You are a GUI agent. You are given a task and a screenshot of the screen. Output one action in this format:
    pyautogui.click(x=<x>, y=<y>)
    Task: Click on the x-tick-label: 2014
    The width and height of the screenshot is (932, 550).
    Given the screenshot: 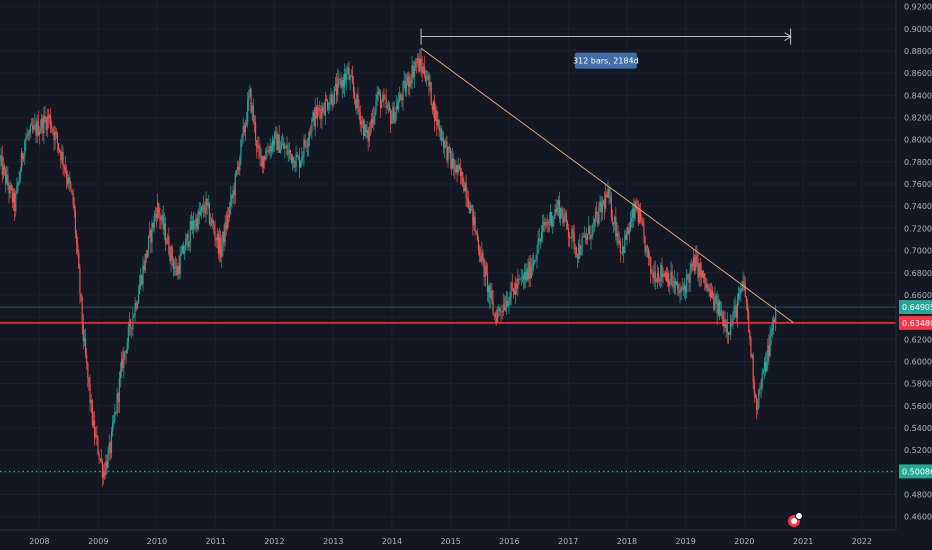 What is the action you would take?
    pyautogui.click(x=392, y=541)
    